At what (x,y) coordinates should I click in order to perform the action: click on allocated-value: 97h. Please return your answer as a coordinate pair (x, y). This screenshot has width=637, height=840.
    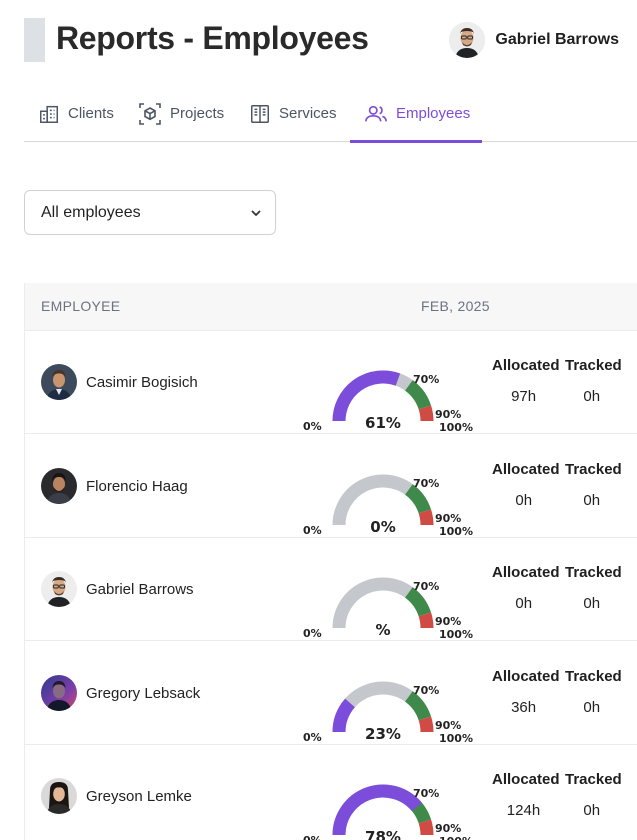
    Looking at the image, I should click on (524, 396).